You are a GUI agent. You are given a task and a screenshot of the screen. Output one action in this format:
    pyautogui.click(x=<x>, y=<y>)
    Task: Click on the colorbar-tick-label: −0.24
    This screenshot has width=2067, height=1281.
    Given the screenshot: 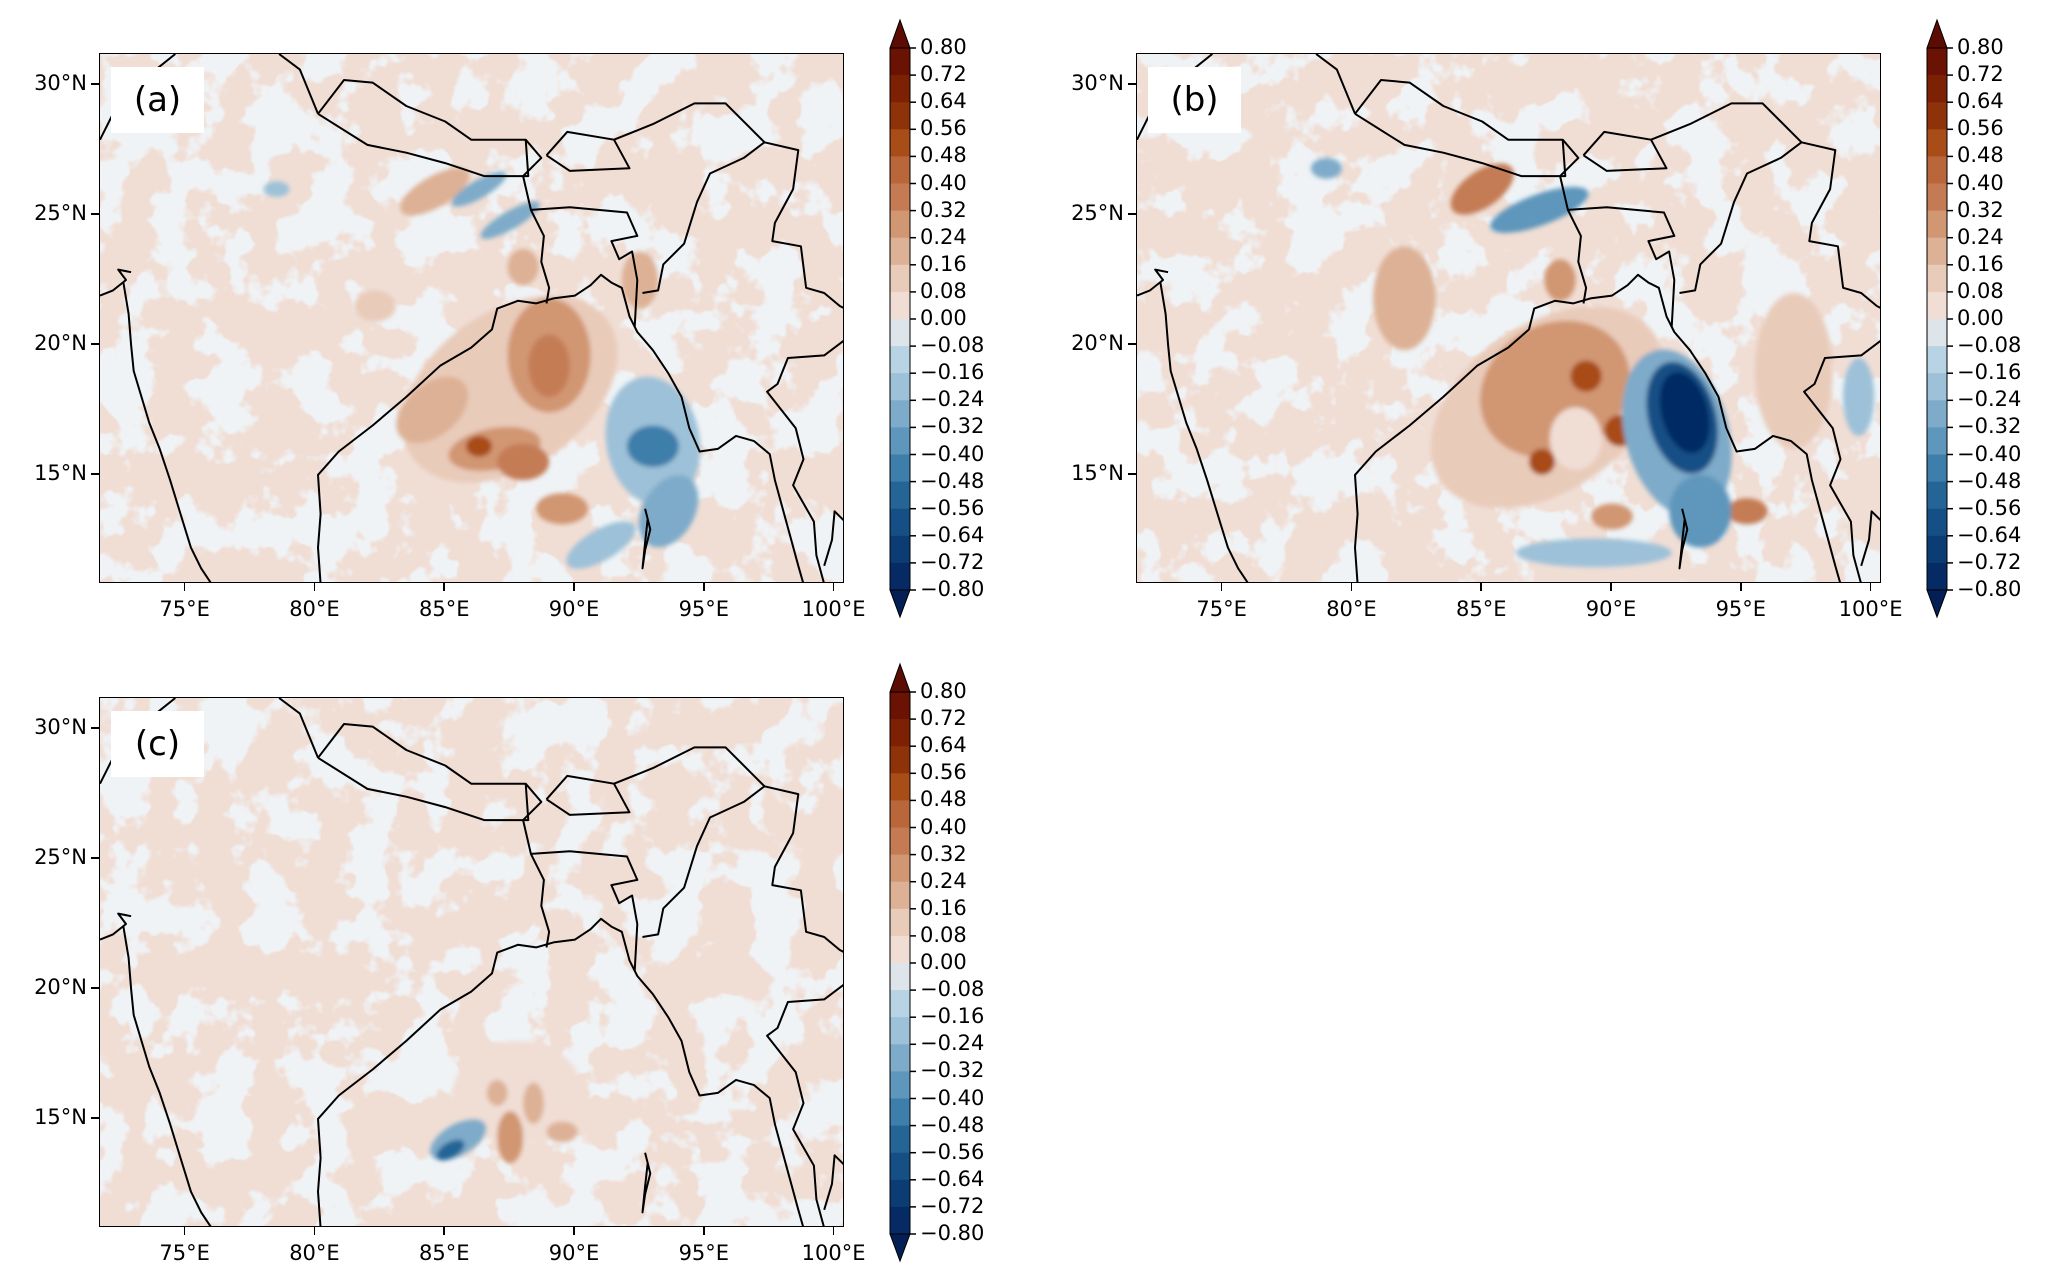 What is the action you would take?
    pyautogui.click(x=1989, y=399)
    